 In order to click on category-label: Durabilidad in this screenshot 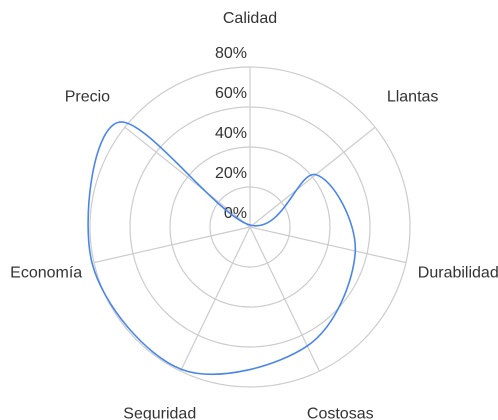, I will do `click(458, 273)`.